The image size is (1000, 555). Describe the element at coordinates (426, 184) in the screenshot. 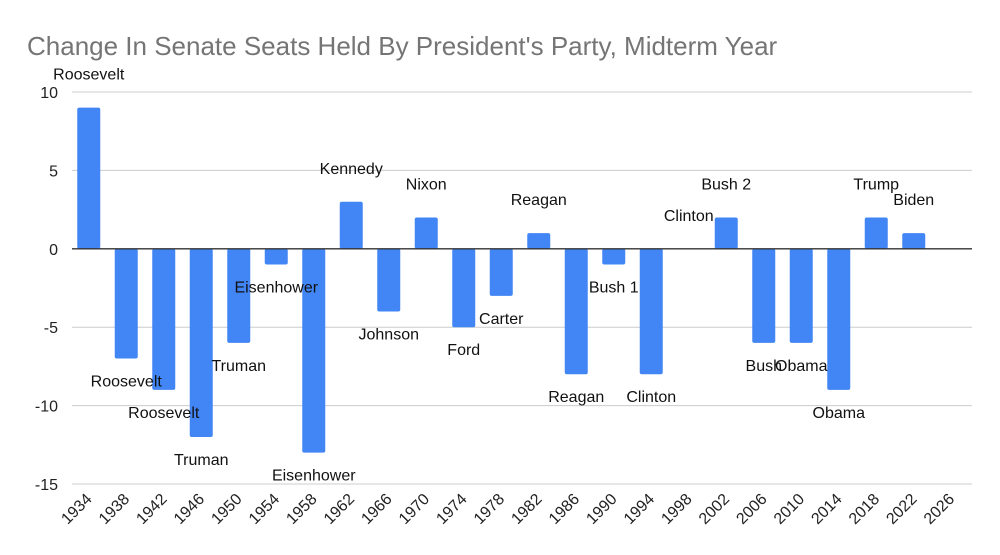

I see `data-label-1970: Nixon` at that location.